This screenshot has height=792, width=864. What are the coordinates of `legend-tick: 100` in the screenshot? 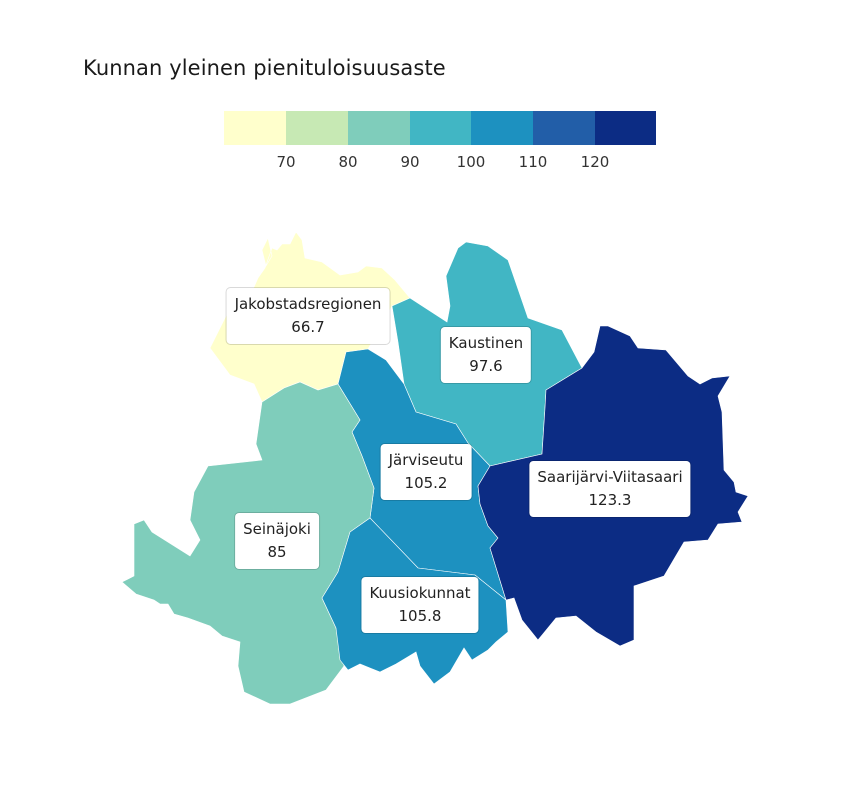 It's located at (471, 162).